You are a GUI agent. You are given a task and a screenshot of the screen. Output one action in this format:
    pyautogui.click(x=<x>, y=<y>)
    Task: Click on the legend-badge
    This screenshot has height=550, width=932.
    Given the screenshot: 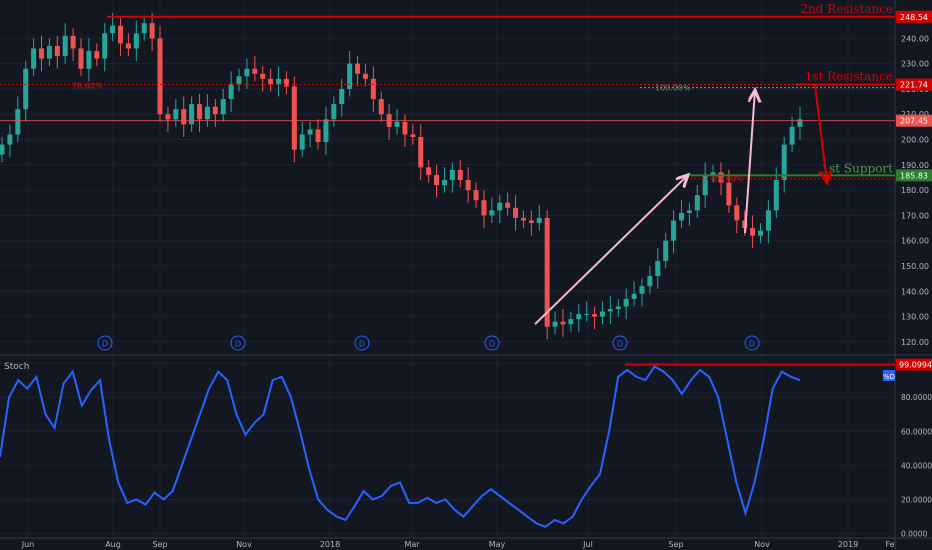 What is the action you would take?
    pyautogui.click(x=889, y=375)
    